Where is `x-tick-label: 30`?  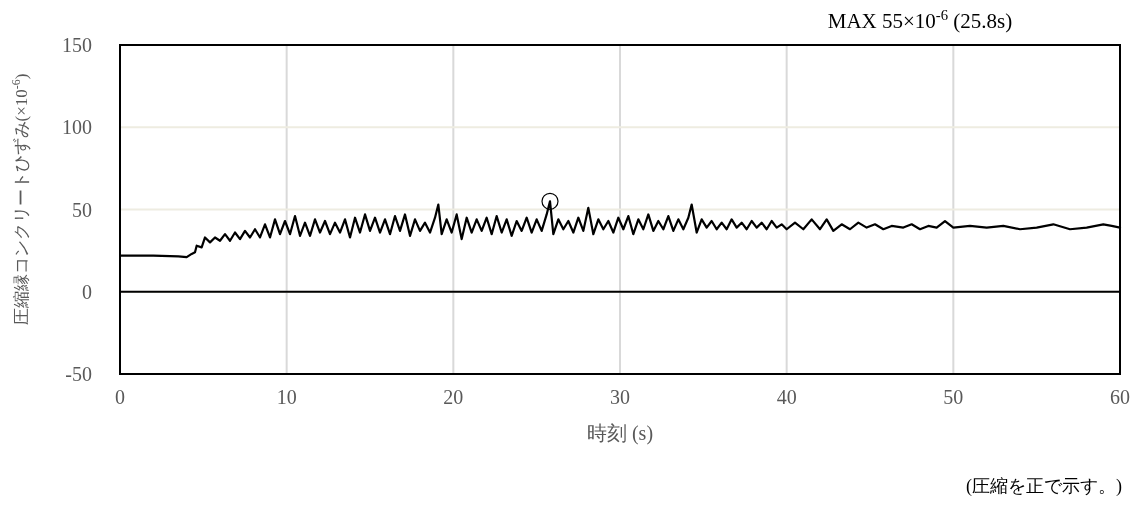
x-tick-label: 30 is located at coordinates (620, 397).